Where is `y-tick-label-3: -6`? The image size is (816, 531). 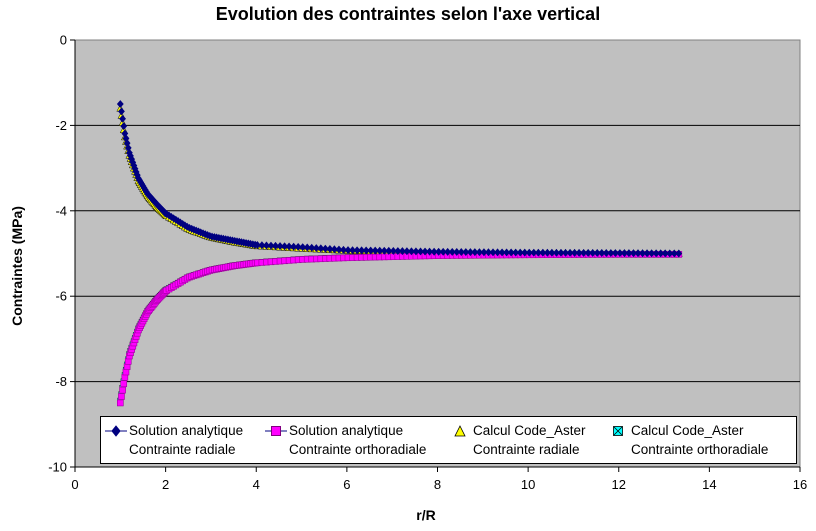
y-tick-label-3: -6 is located at coordinates (61, 296).